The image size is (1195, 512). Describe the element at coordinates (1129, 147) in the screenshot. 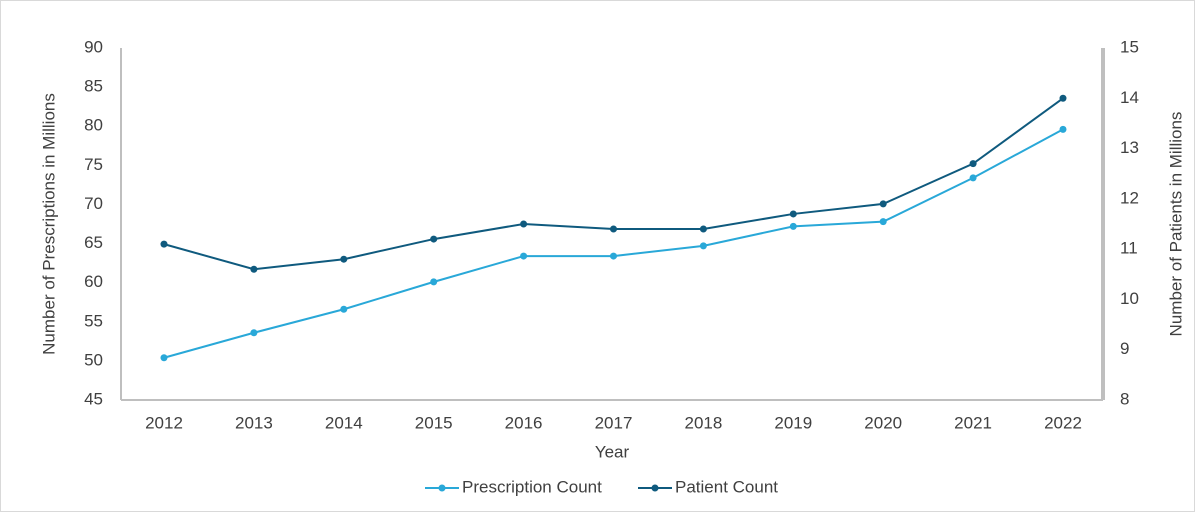

I see `y2-tick-label: 13` at that location.